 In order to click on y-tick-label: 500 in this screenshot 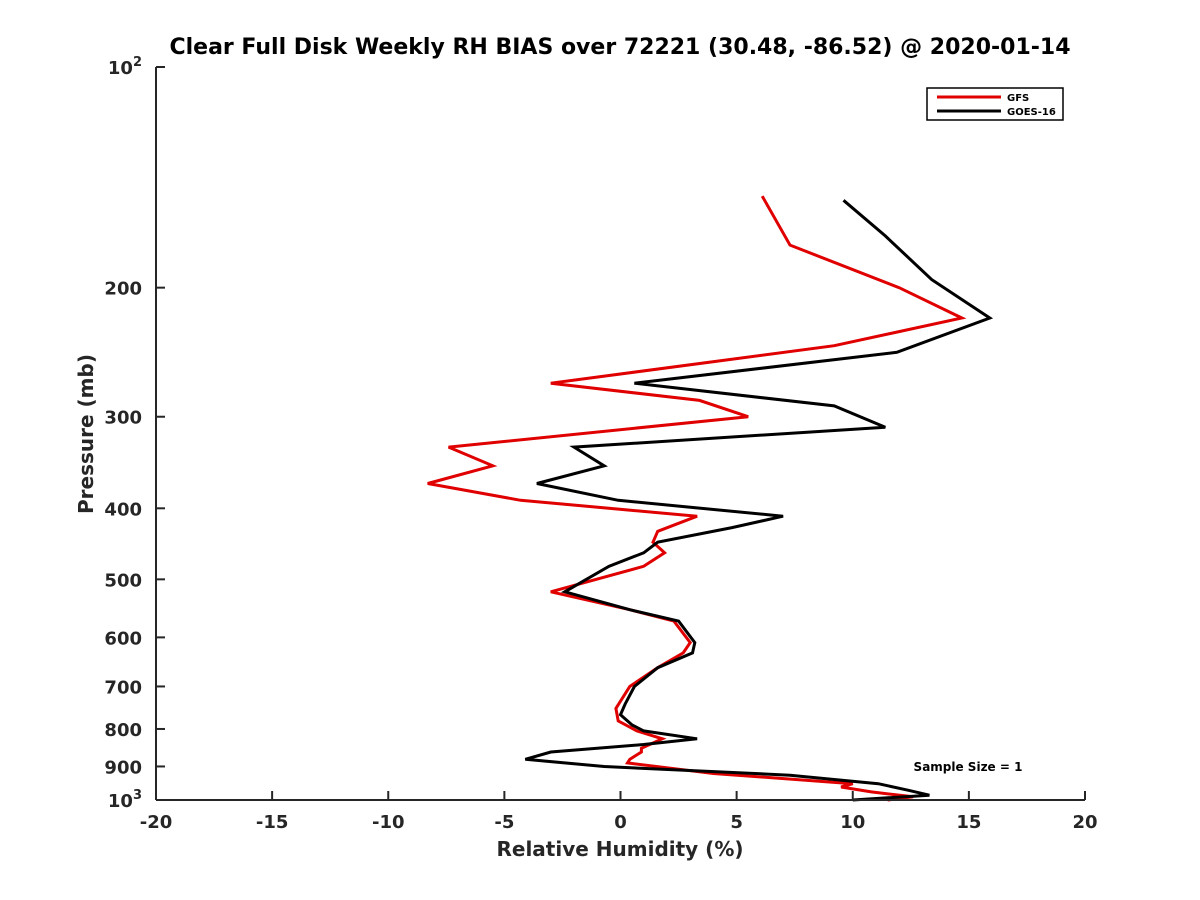, I will do `click(123, 580)`.